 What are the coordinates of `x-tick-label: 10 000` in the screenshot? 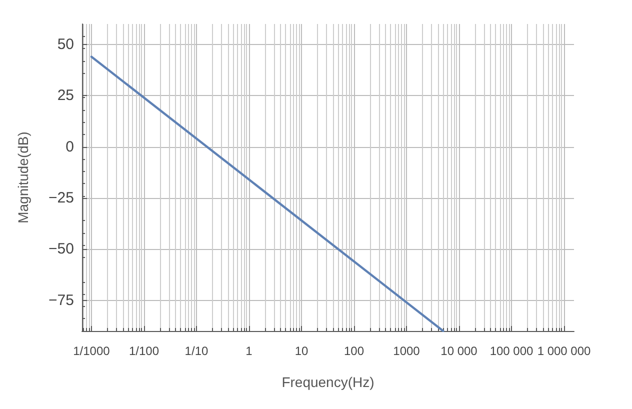 It's located at (459, 351).